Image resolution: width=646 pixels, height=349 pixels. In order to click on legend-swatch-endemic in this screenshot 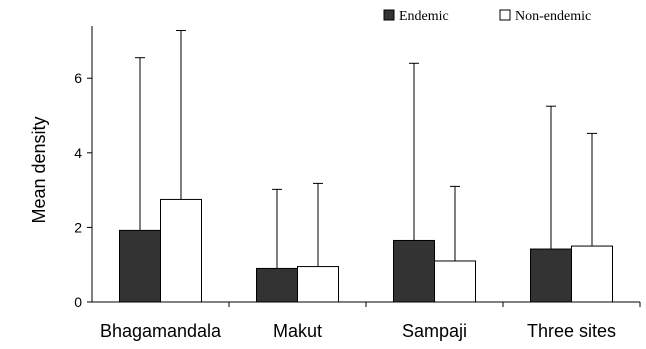, I will do `click(389, 15)`.